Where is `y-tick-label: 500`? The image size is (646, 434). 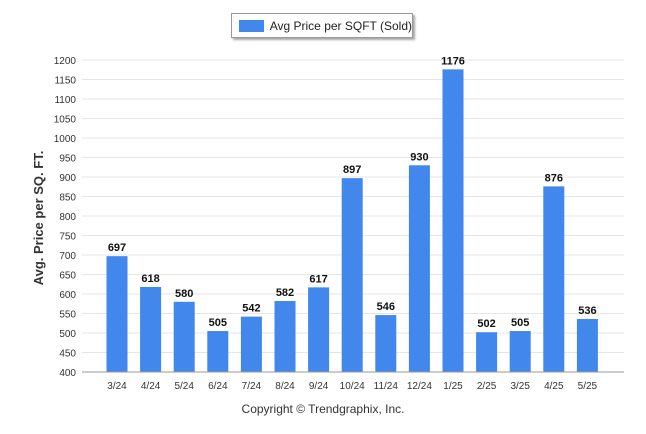
y-tick-label: 500 is located at coordinates (67, 334).